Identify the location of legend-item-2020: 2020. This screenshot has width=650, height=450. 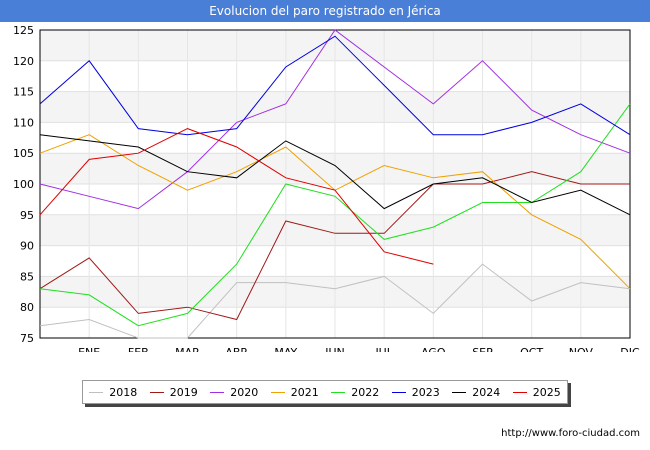
(234, 392).